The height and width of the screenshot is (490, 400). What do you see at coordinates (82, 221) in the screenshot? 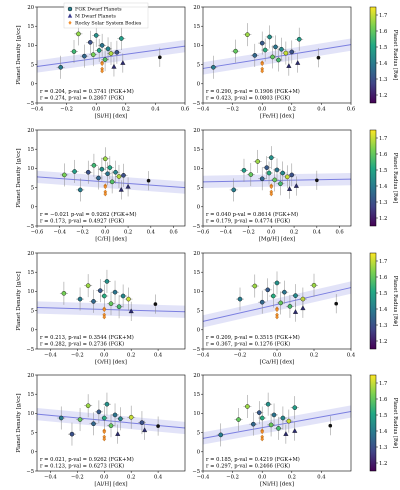
I see `correlation-stat: r = 0.173, p-val = 0.4927 (FGK)` at bounding box center [82, 221].